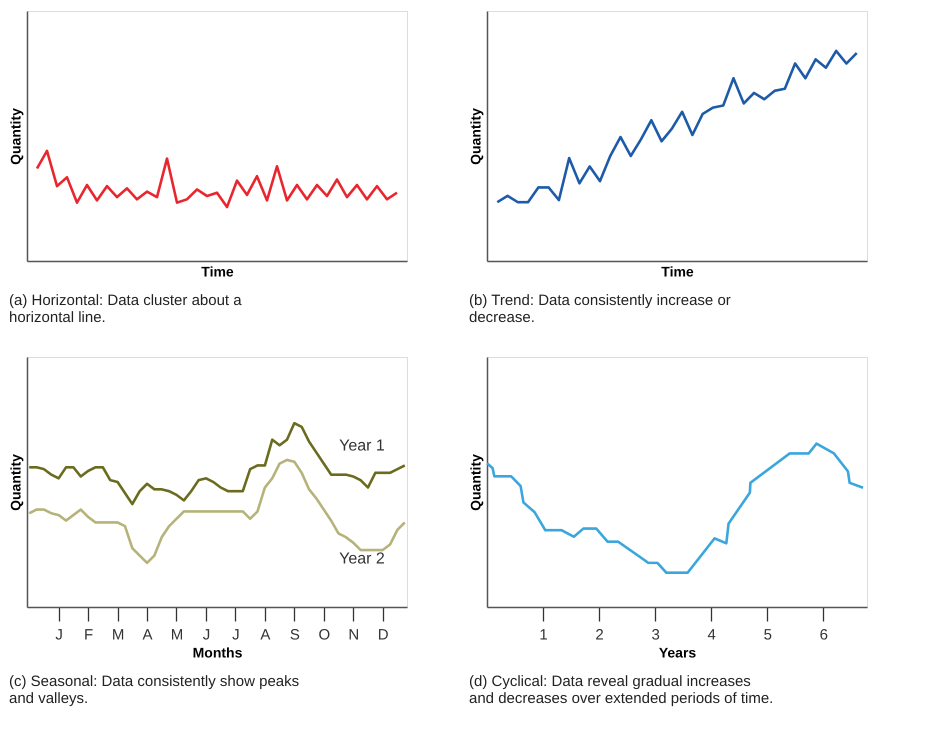 The image size is (937, 755). What do you see at coordinates (543, 635) in the screenshot?
I see `x-tick-label: 1` at bounding box center [543, 635].